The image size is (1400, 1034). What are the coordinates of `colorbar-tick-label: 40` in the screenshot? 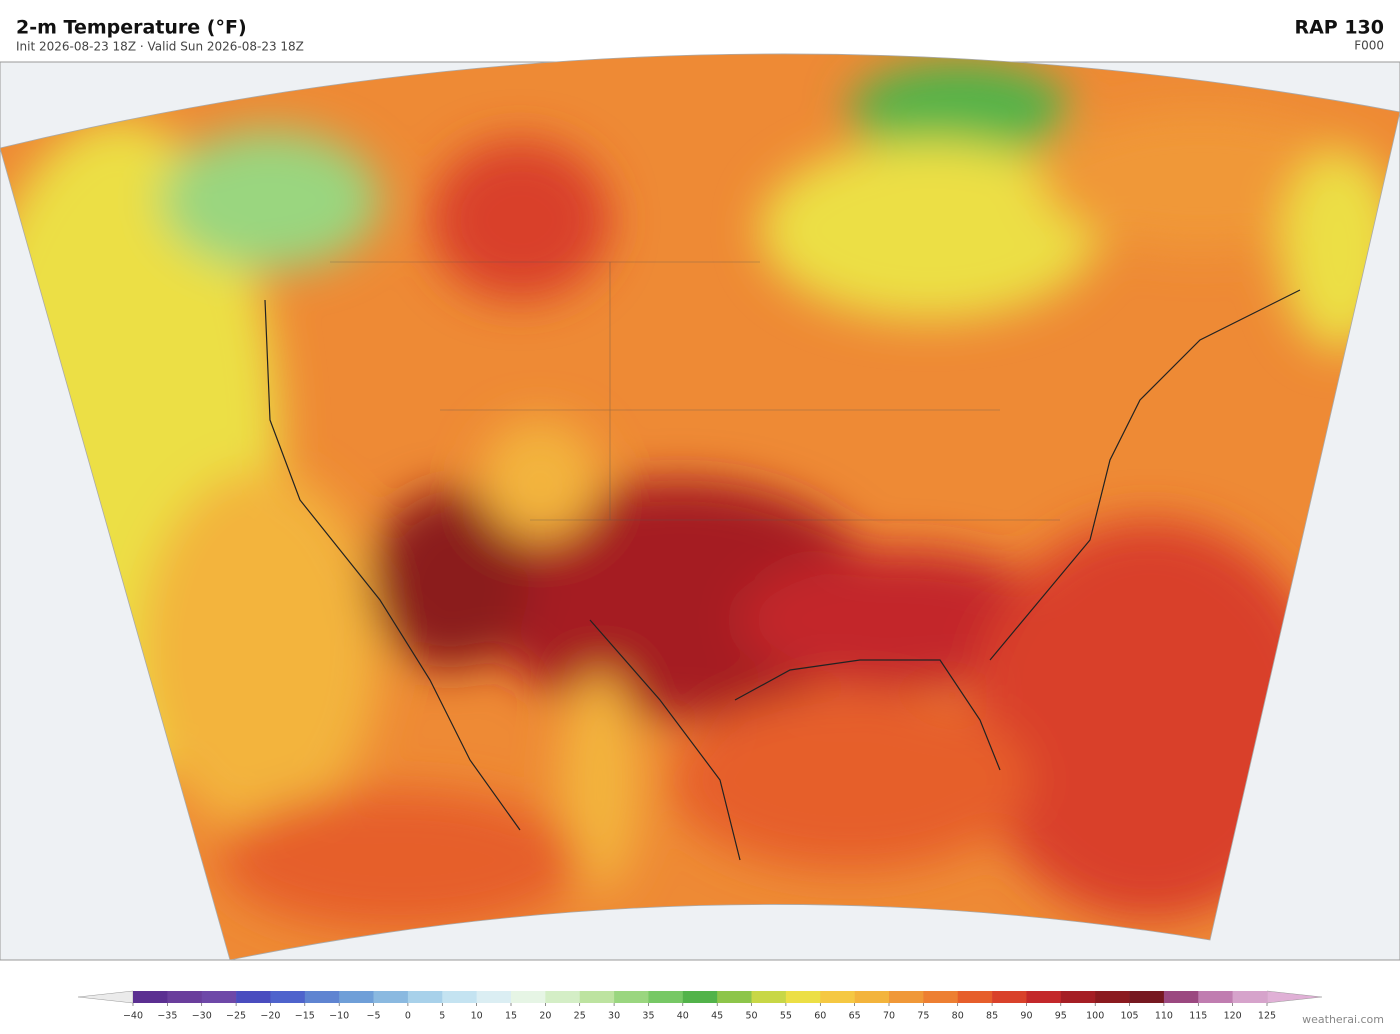 It's located at (683, 1016).